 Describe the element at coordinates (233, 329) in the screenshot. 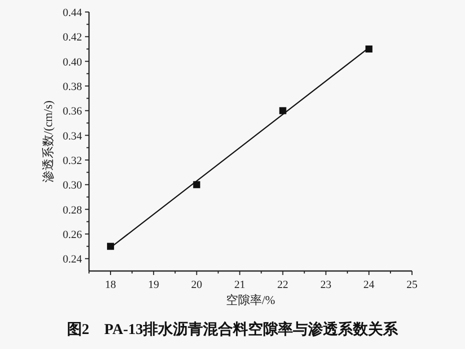

I see `text: 图2 PA-13排水沥青混合料空隙率与渗透系数关系` at that location.